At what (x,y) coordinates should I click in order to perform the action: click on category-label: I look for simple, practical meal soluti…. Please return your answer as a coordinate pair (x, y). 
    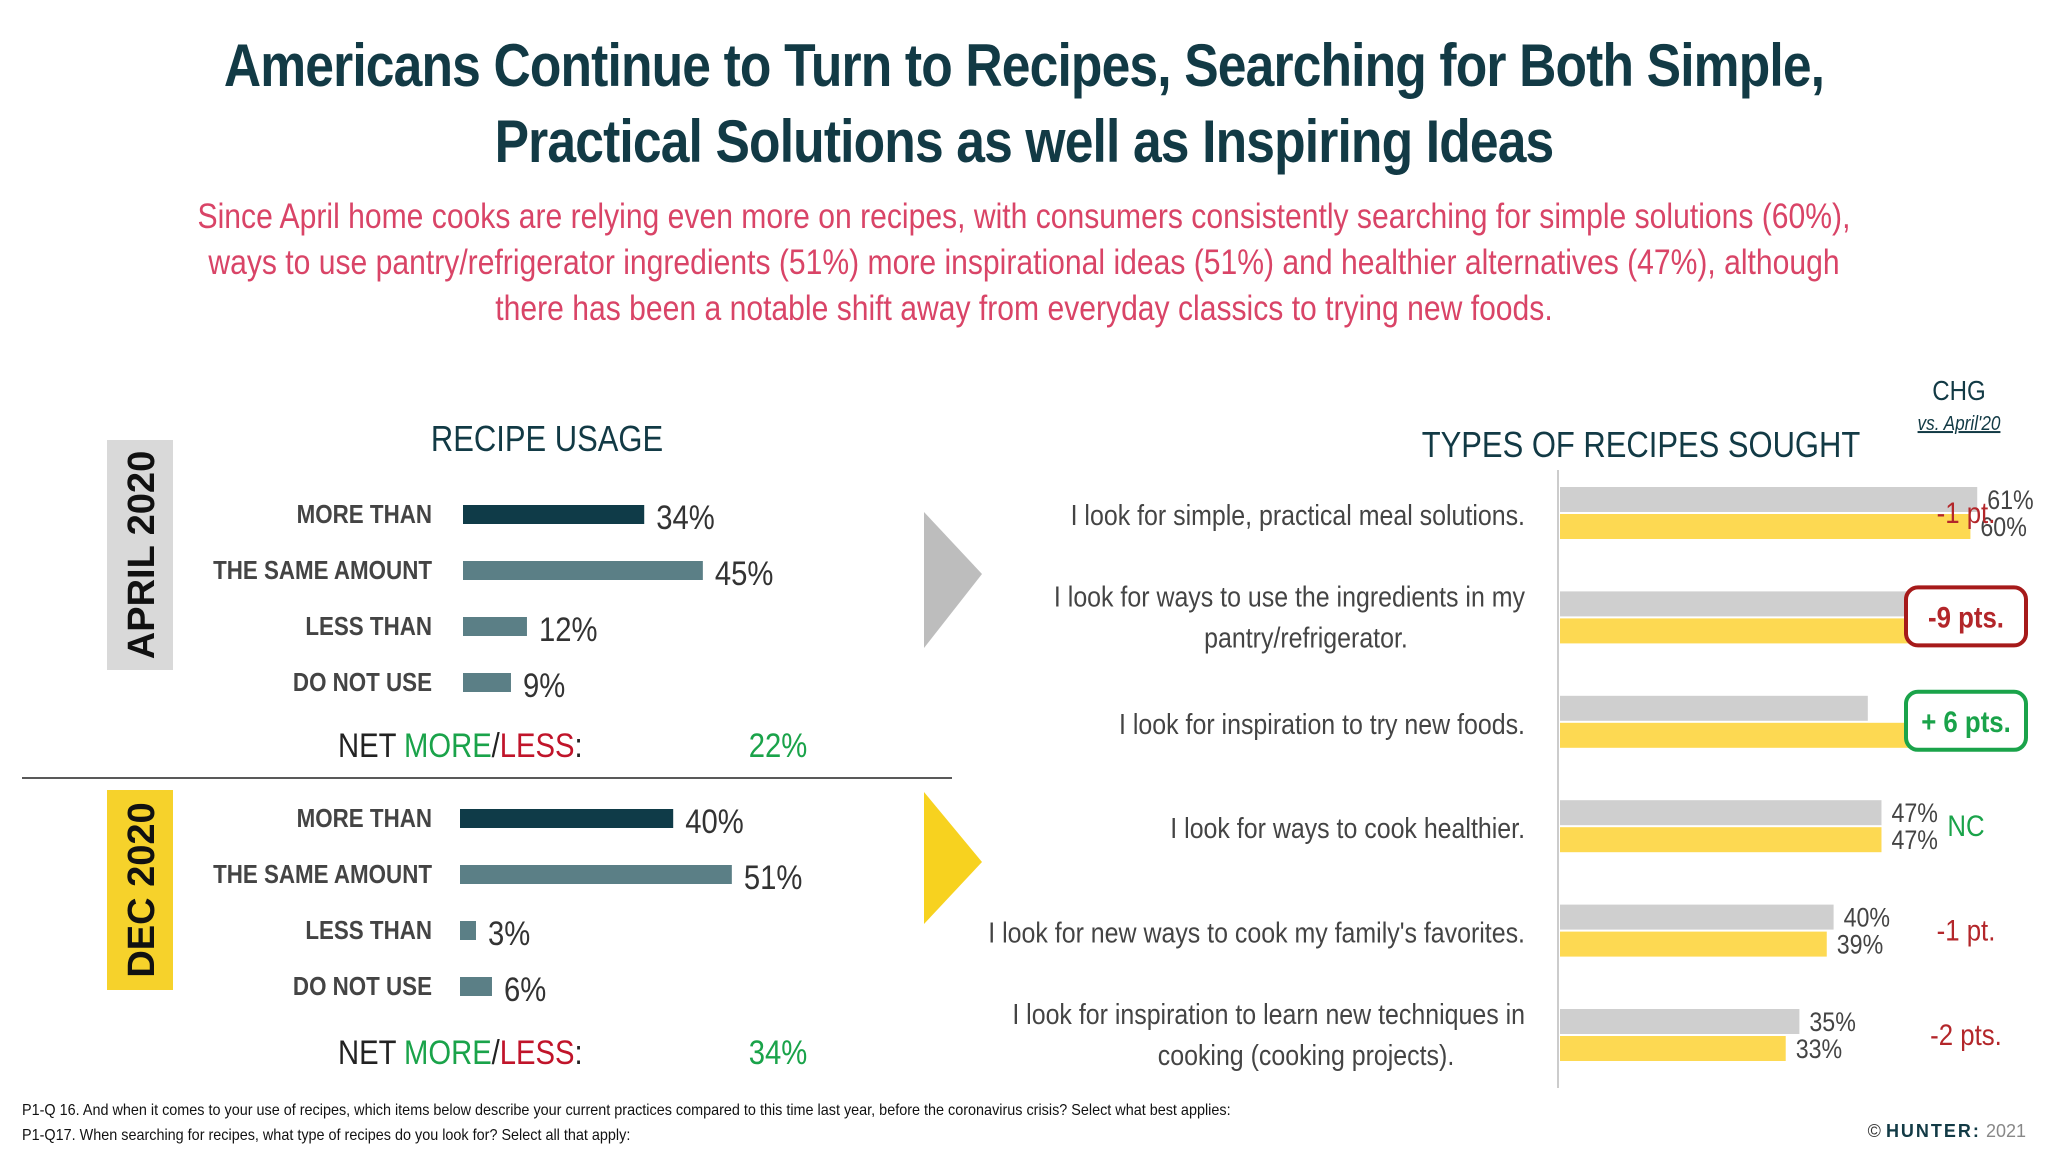
    Looking at the image, I should click on (1298, 515).